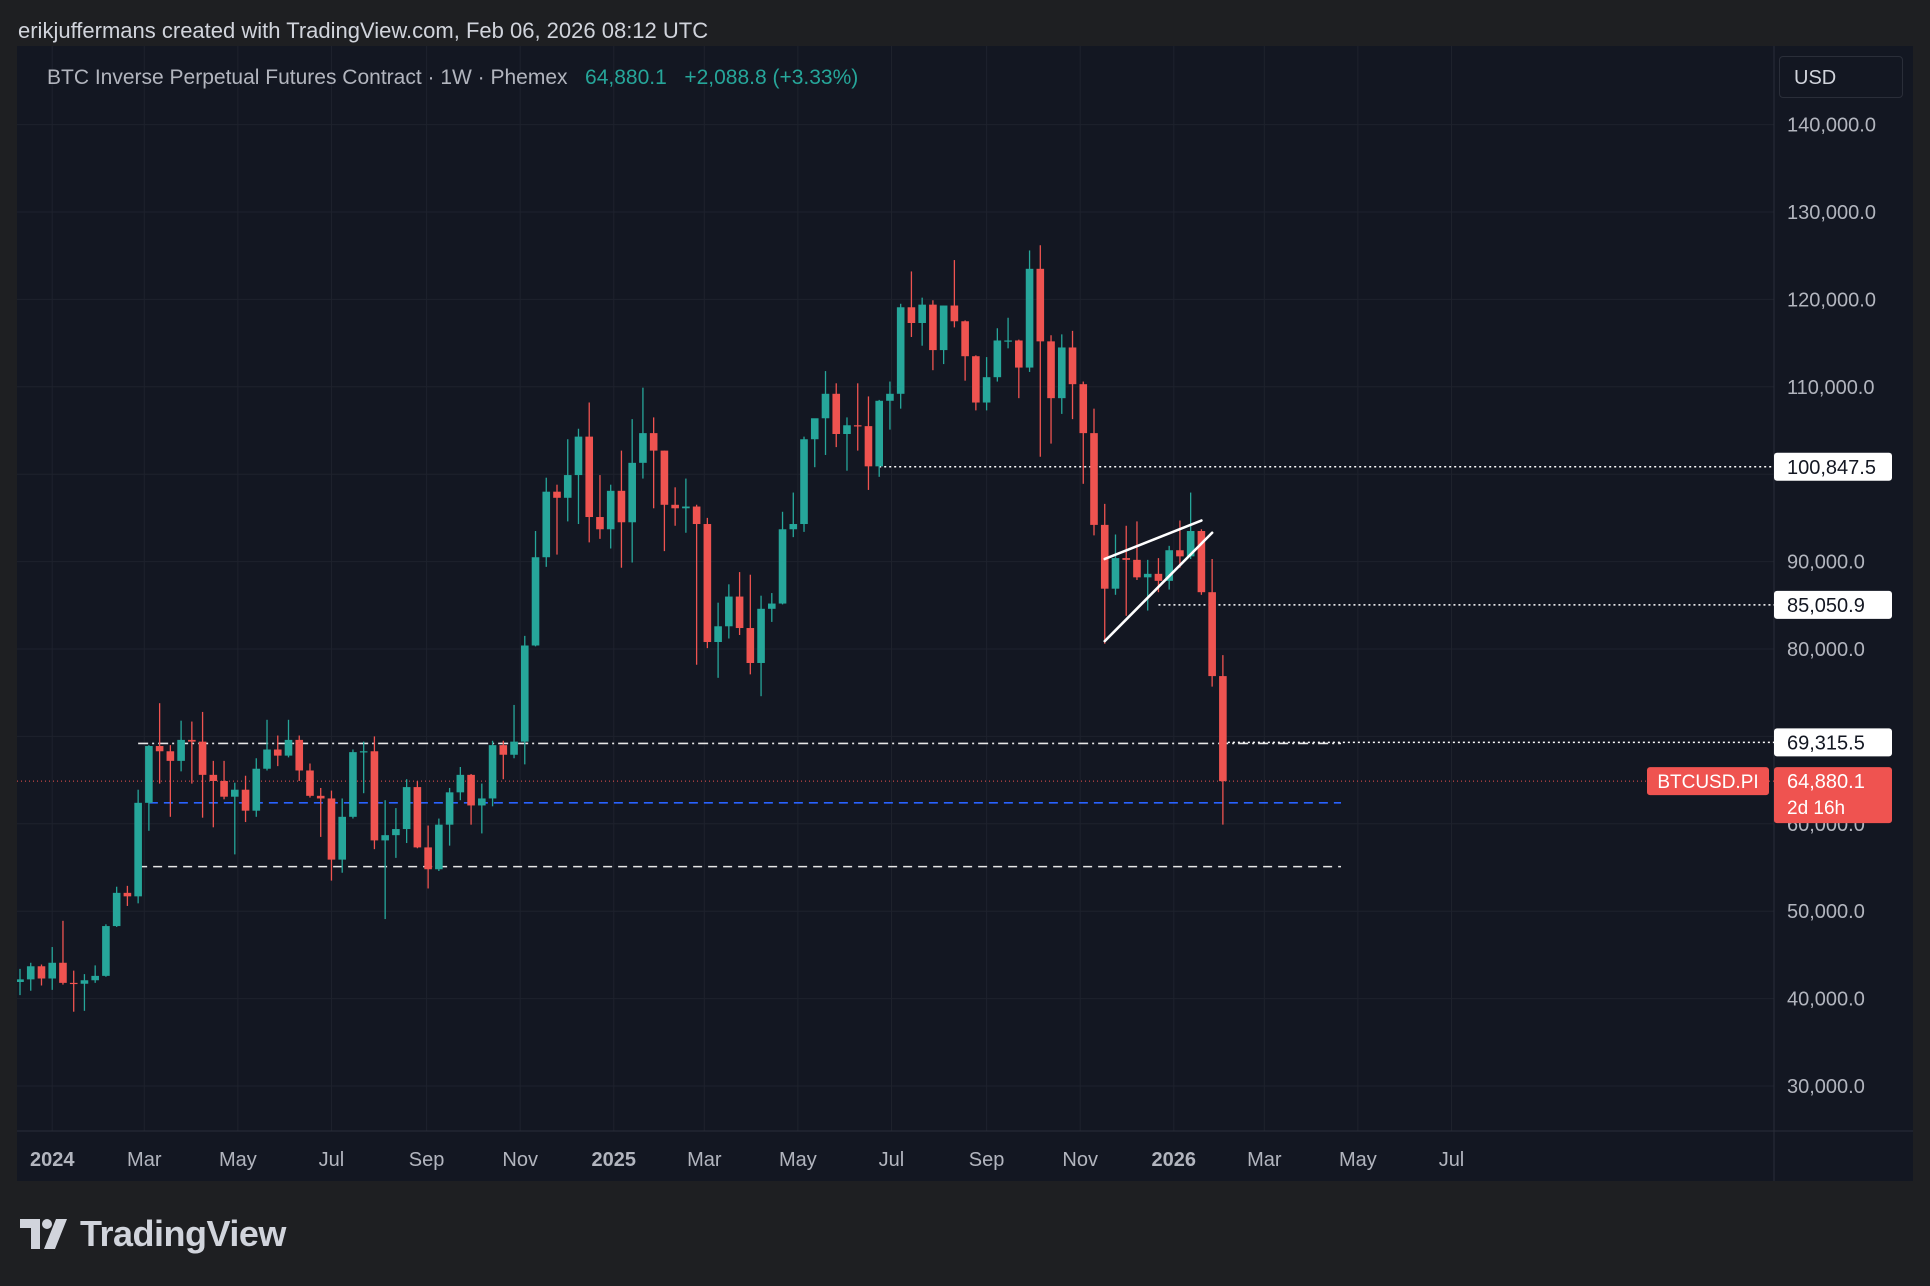 The width and height of the screenshot is (1930, 1286). I want to click on x-tick-label: Nov, so click(520, 1160).